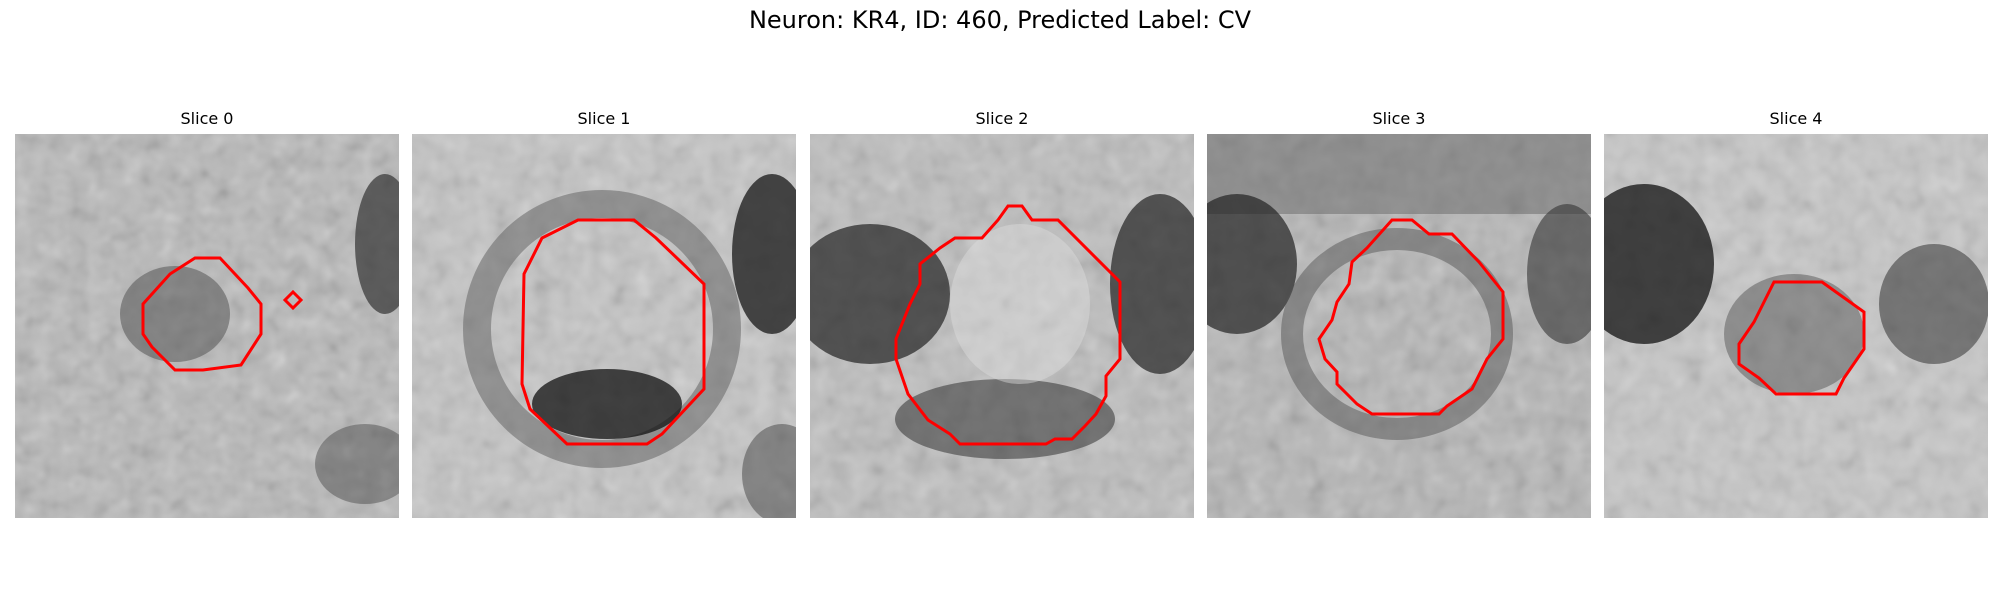 This screenshot has width=2000, height=600. What do you see at coordinates (1796, 118) in the screenshot?
I see `slice-title: Slice 4` at bounding box center [1796, 118].